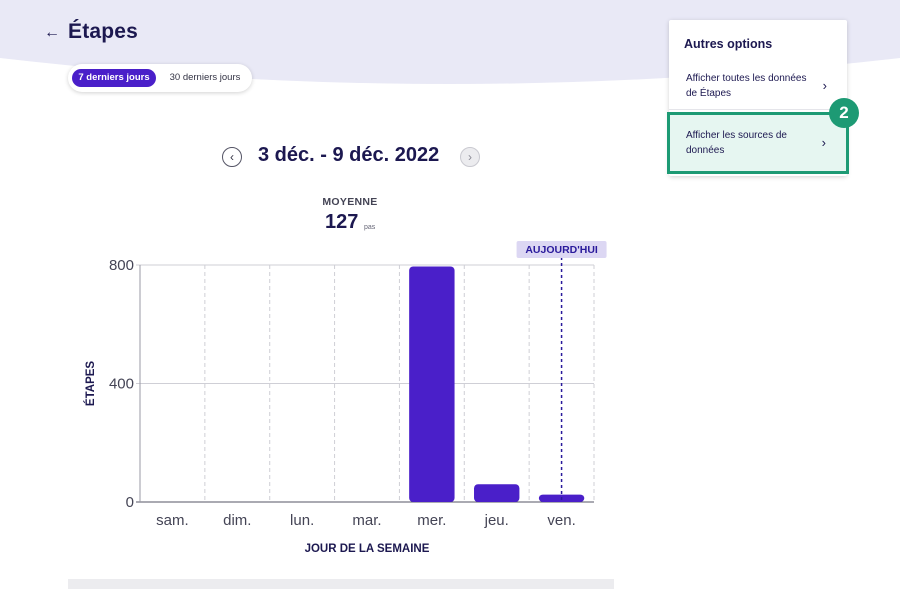  I want to click on step-number-badge: 2, so click(844, 113).